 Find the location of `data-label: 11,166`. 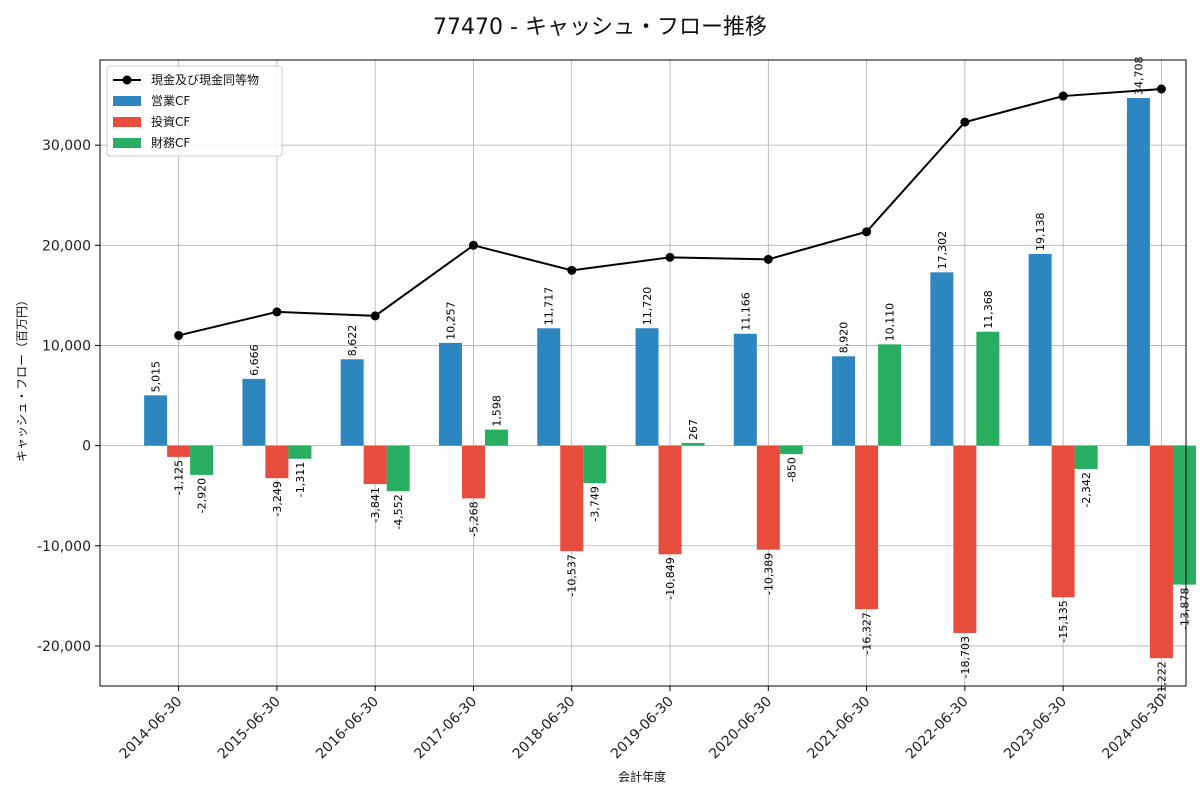

data-label: 11,166 is located at coordinates (745, 311).